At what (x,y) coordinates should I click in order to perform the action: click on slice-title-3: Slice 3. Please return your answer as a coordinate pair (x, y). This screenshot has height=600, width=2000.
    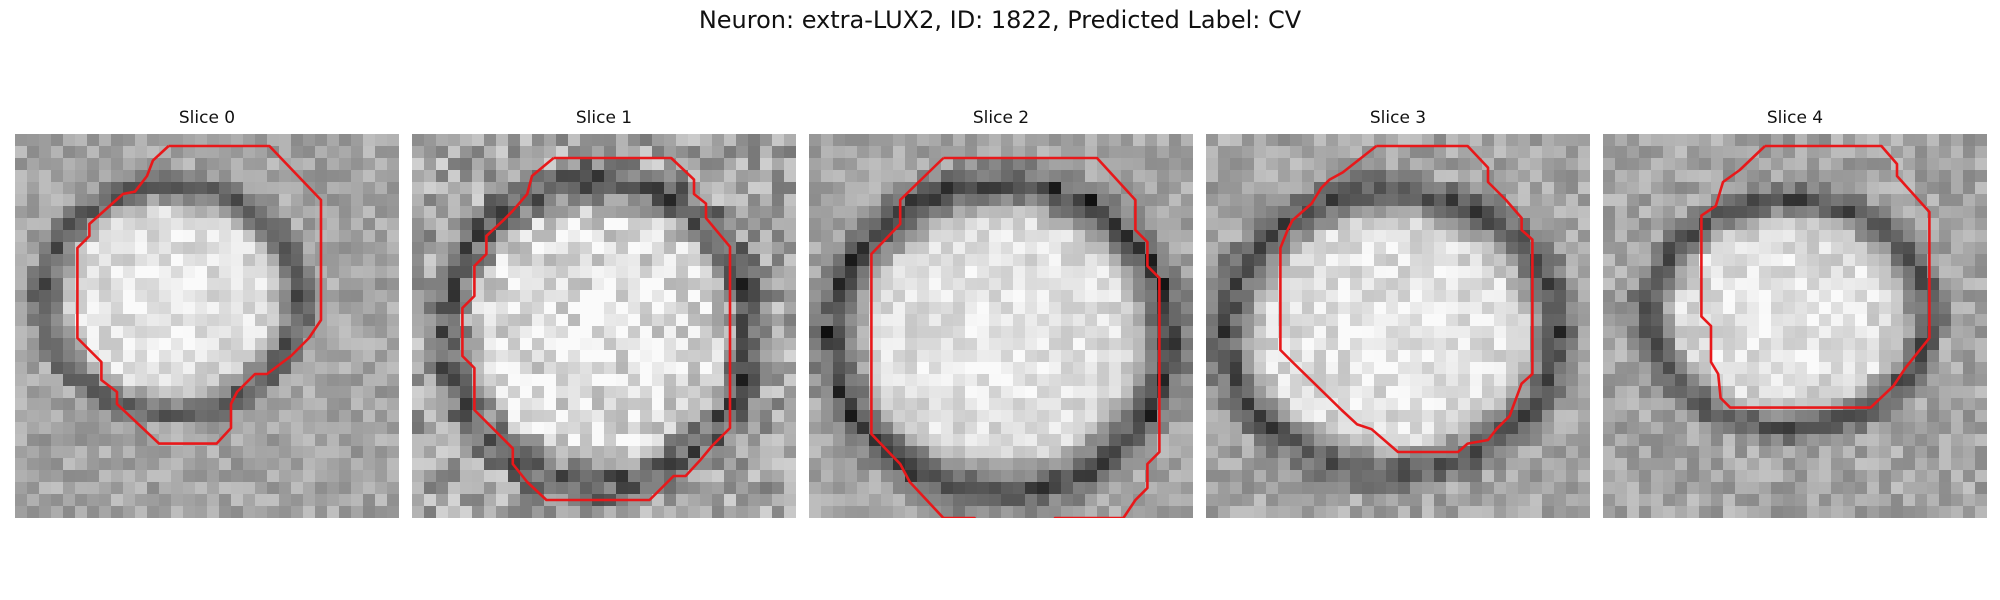
    Looking at the image, I should click on (1398, 118).